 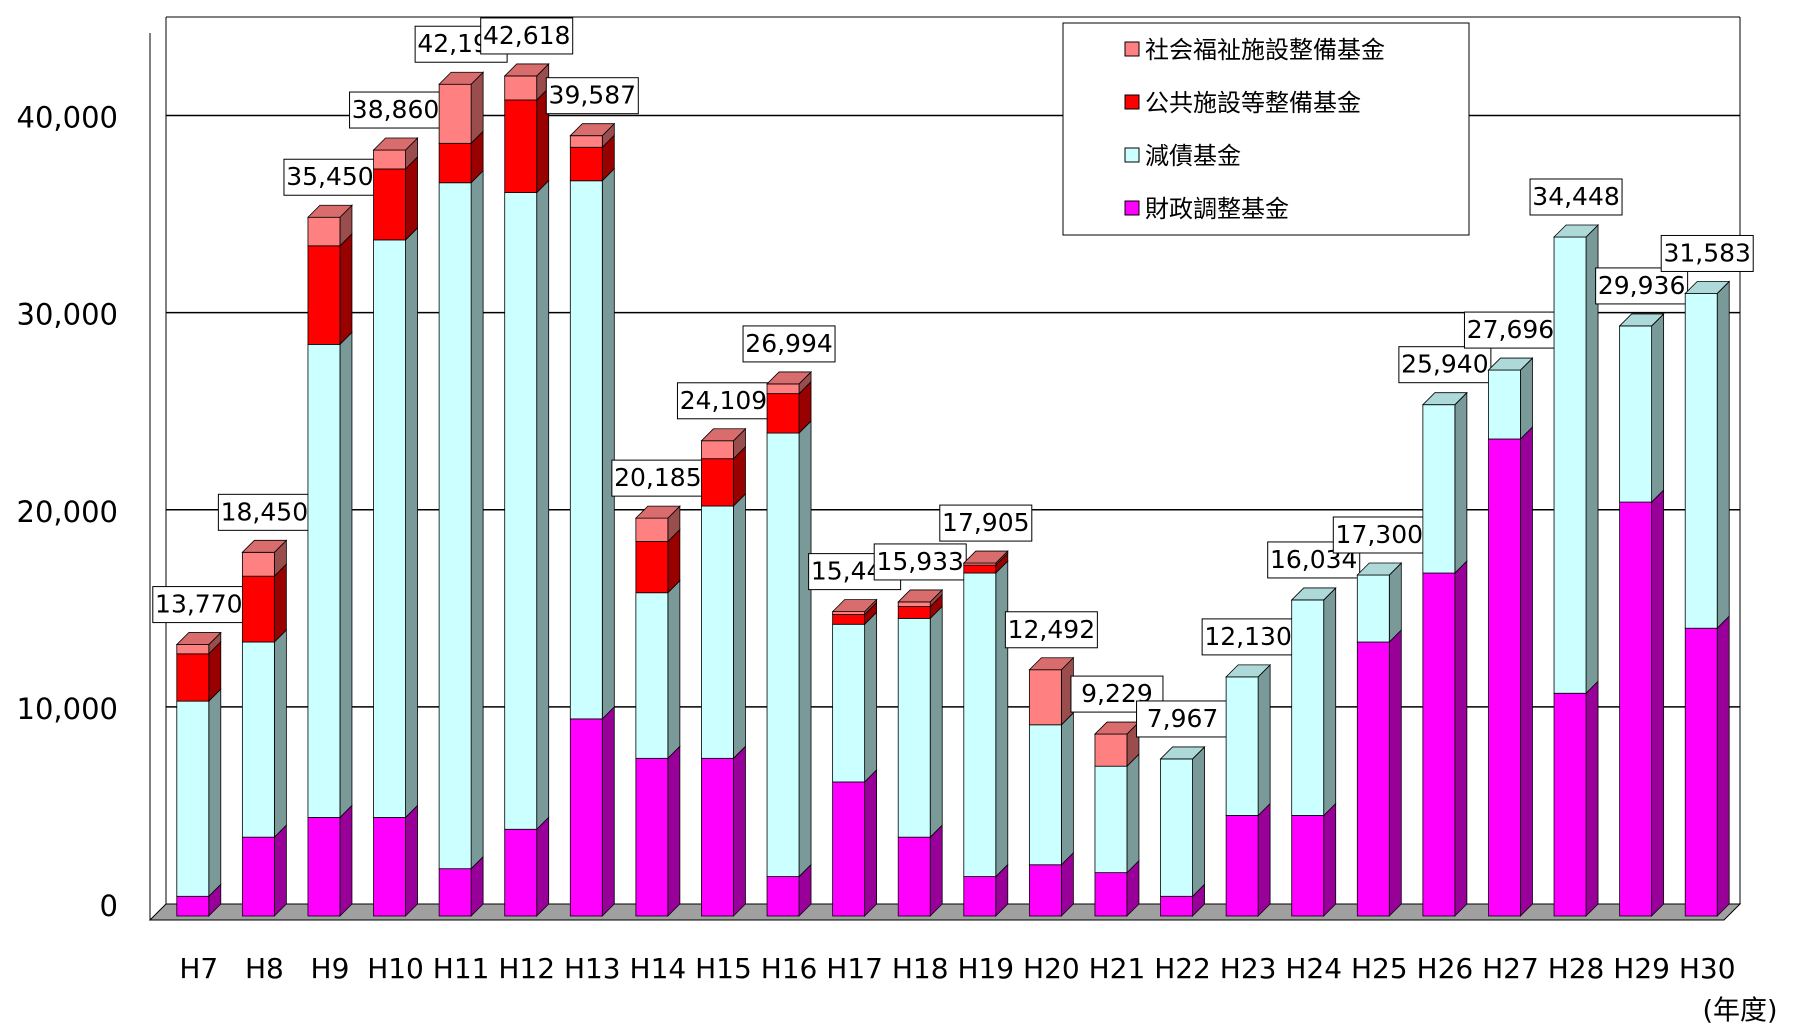 I want to click on total-label: 27,696, so click(x=1510, y=329).